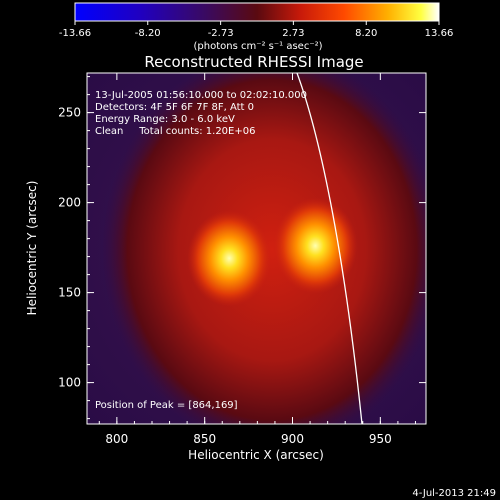 Image resolution: width=500 pixels, height=500 pixels. I want to click on colorbar-unit-label: (photons cm⁻² s⁻¹ asec⁻²), so click(257, 46).